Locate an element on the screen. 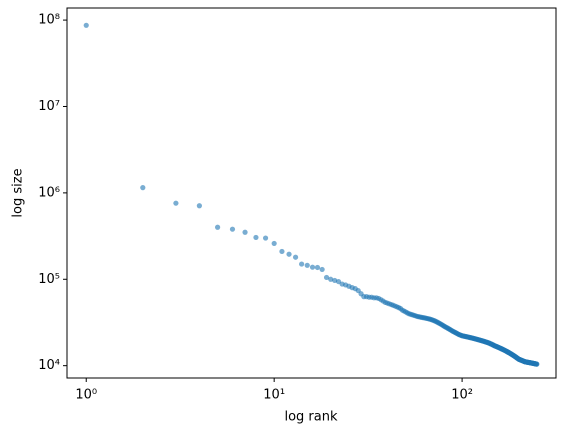 The width and height of the screenshot is (570, 435). x-tick-label: 10¹ is located at coordinates (274, 395).